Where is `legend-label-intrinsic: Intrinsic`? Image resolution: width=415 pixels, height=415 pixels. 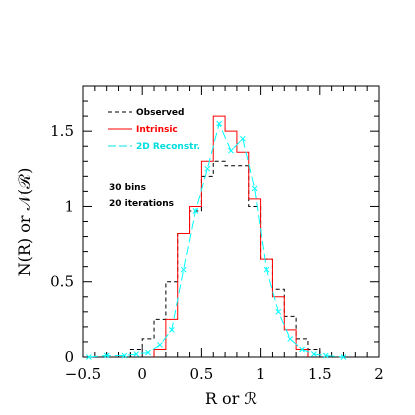
legend-label-intrinsic: Intrinsic is located at coordinates (157, 130).